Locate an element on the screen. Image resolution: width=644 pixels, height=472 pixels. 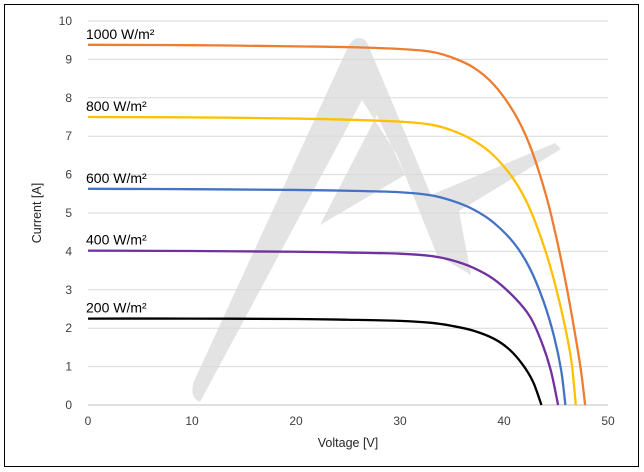
curve-label-3: 400 W/m² is located at coordinates (116, 240).